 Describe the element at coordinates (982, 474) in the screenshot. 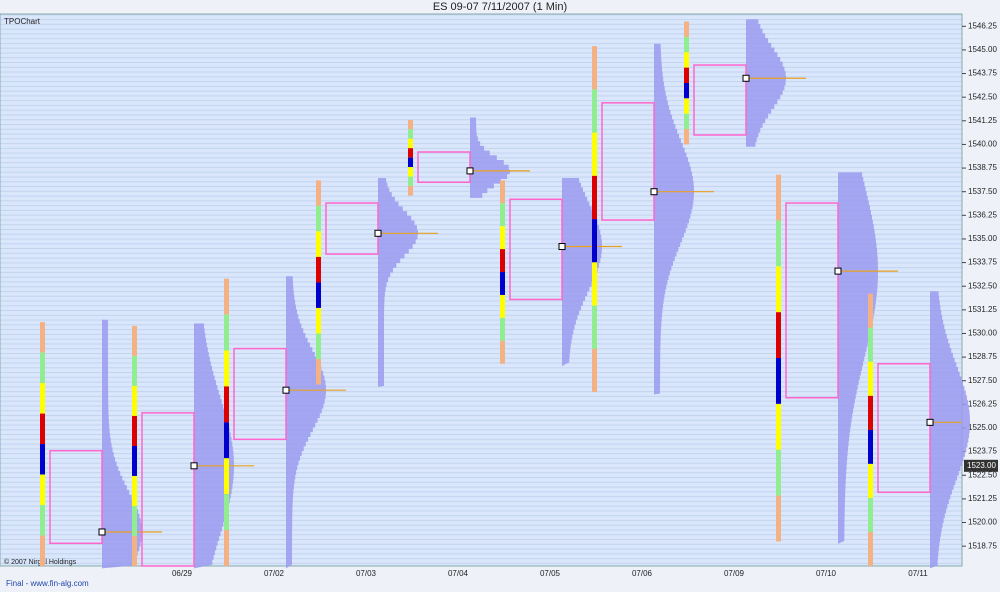

I see `y-tick-label: 1522.50` at that location.